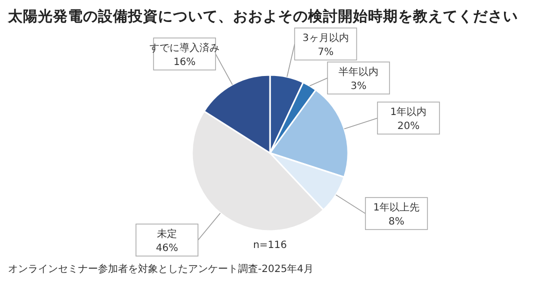 This screenshot has height=299, width=536. Describe the element at coordinates (358, 86) in the screenshot. I see `data-label: 3%` at that location.